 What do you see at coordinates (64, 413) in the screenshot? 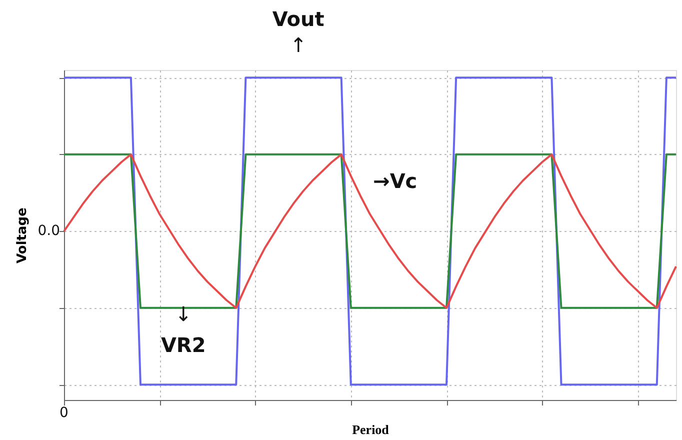
I see `text: 0` at bounding box center [64, 413].